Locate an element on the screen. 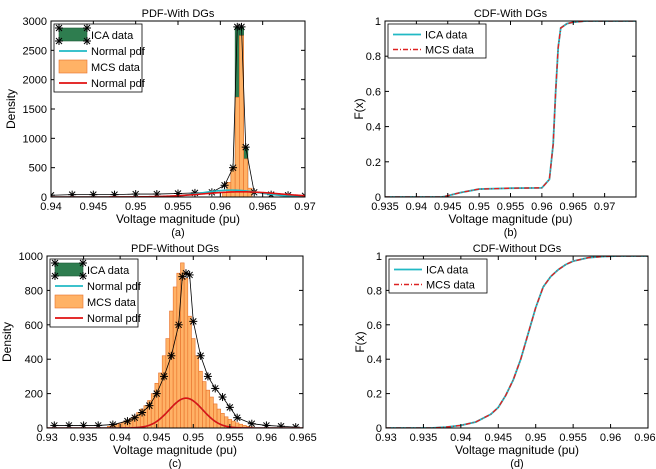 The height and width of the screenshot is (469, 656). chart-title: PDF-With DGs is located at coordinates (178, 14).